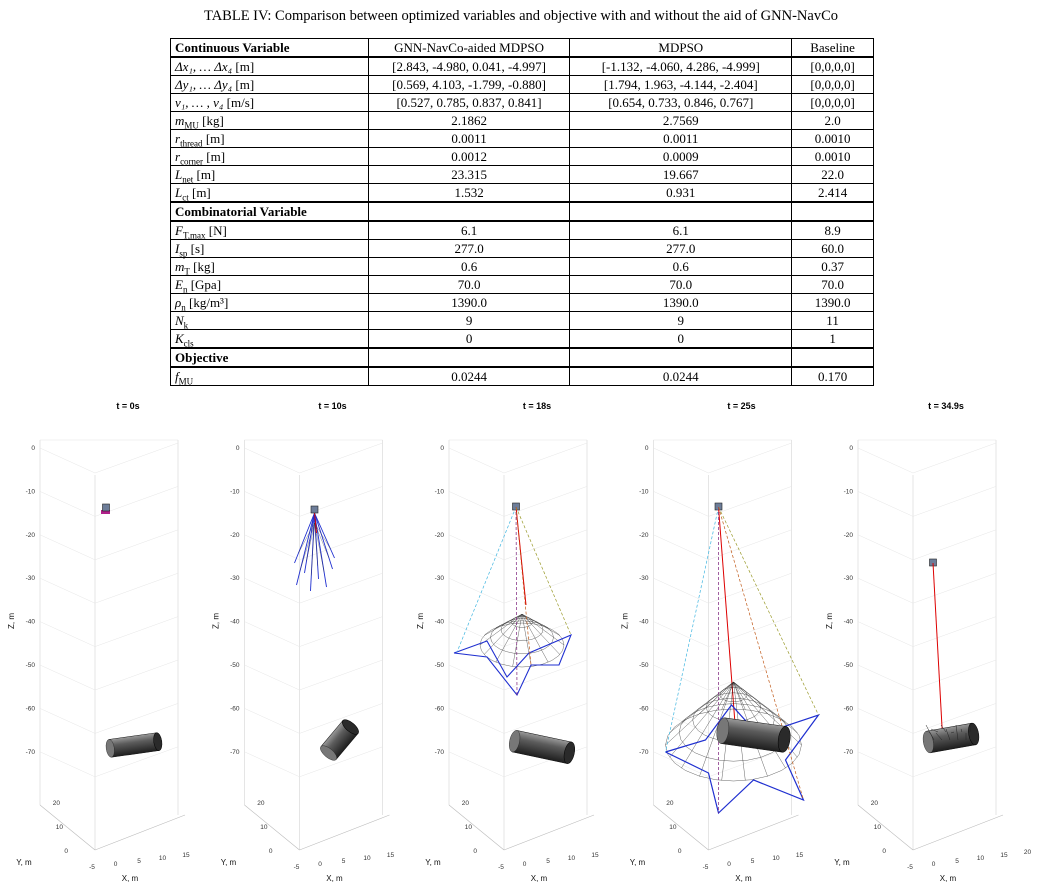 Image resolution: width=1042 pixels, height=887 pixels. What do you see at coordinates (206, 284) in the screenshot?
I see `variable-unit: [Gpa]` at bounding box center [206, 284].